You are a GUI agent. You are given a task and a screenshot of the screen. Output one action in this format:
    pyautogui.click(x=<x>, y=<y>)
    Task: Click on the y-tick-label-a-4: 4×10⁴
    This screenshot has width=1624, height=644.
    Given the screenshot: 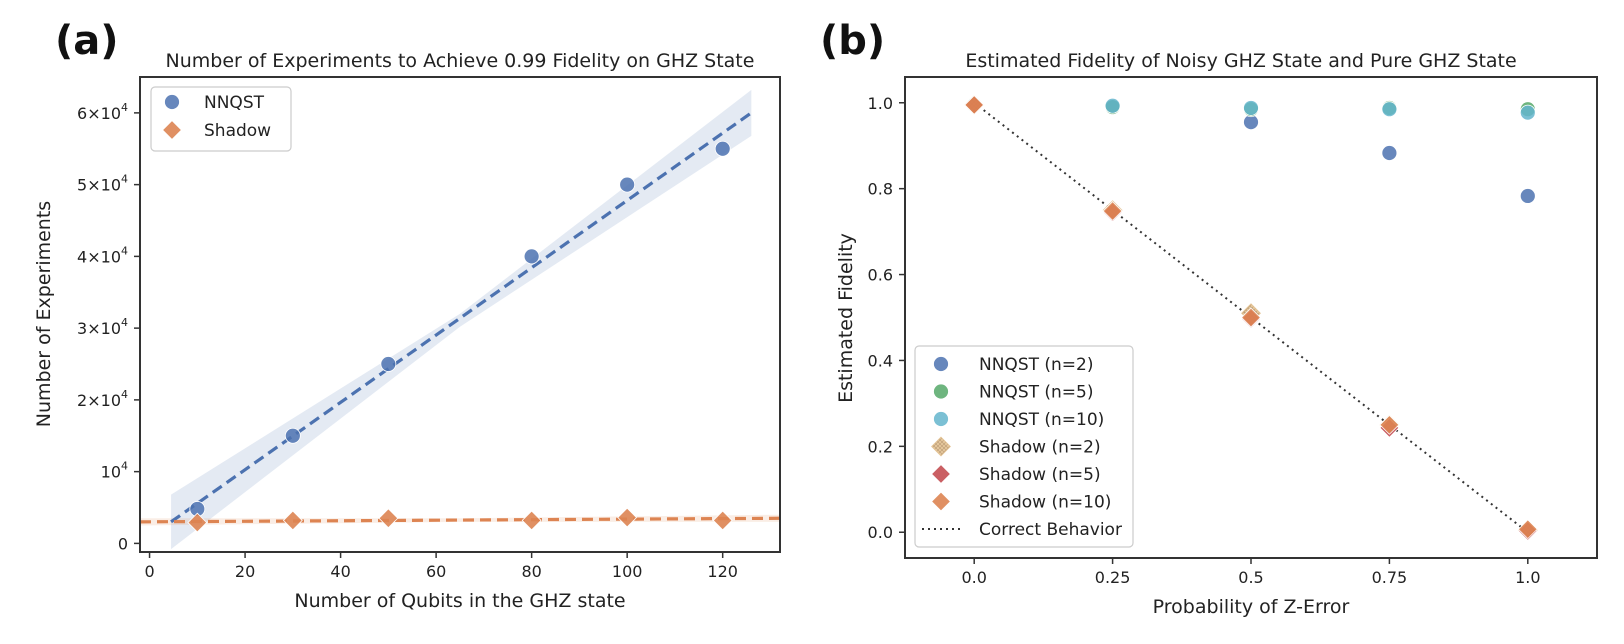 What is the action you would take?
    pyautogui.click(x=102, y=255)
    